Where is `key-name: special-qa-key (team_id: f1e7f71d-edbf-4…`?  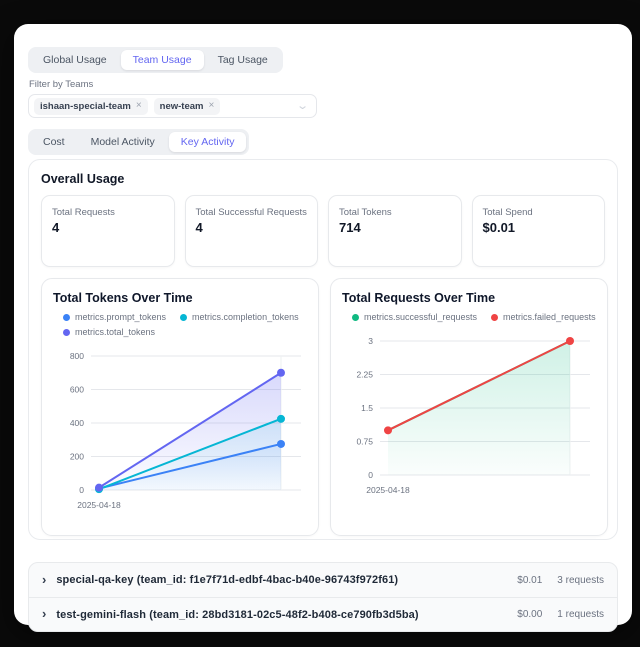
key-name: special-qa-key (team_id: f1e7f71d-edbf-4… is located at coordinates (227, 580).